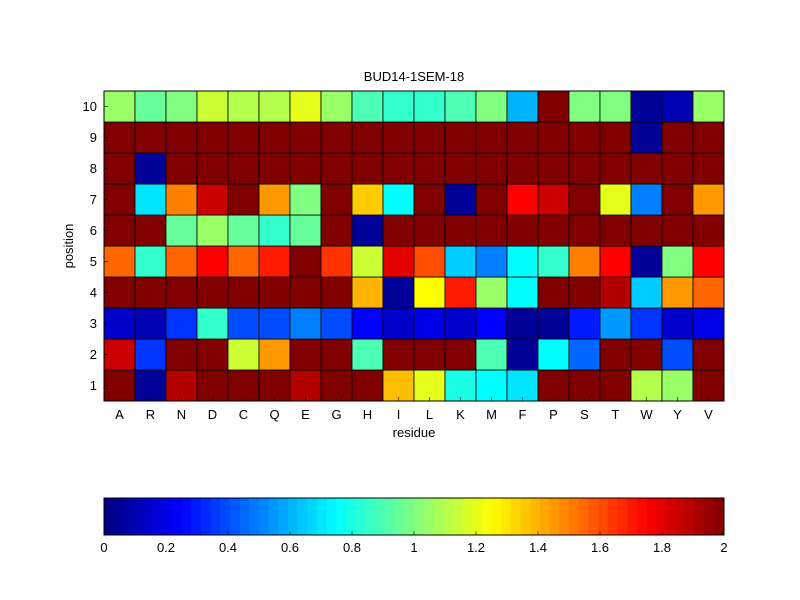  Describe the element at coordinates (93, 354) in the screenshot. I see `y-tick-label: 2` at that location.